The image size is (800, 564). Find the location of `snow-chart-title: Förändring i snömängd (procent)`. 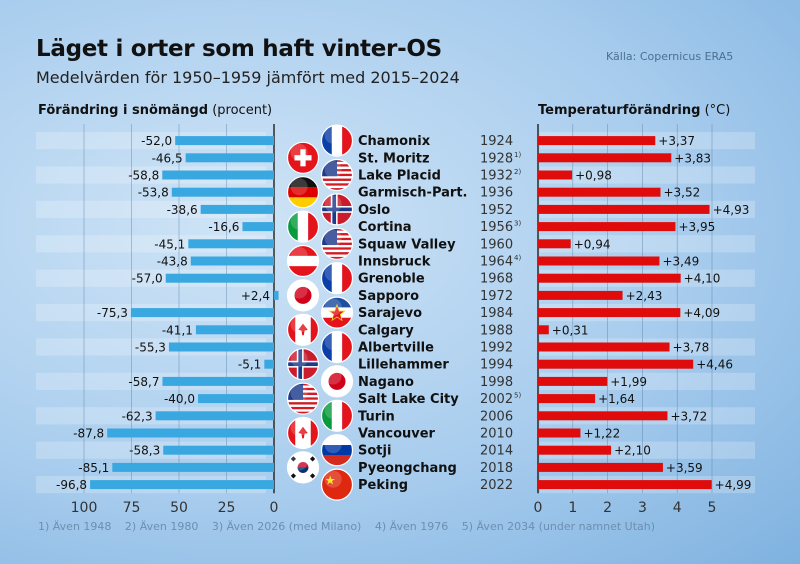

snow-chart-title: Förändring i snömängd (procent) is located at coordinates (155, 110).